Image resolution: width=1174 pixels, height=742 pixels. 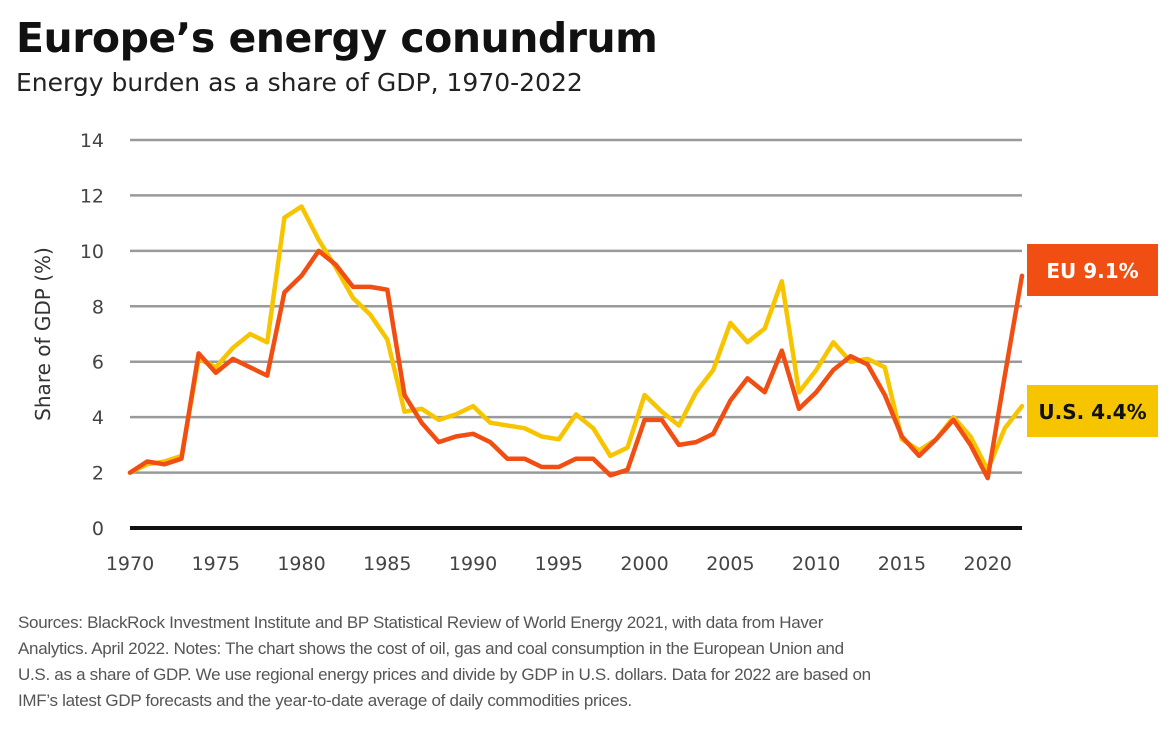 What do you see at coordinates (337, 38) in the screenshot?
I see `chart-title: Europe’s energy conundrum` at bounding box center [337, 38].